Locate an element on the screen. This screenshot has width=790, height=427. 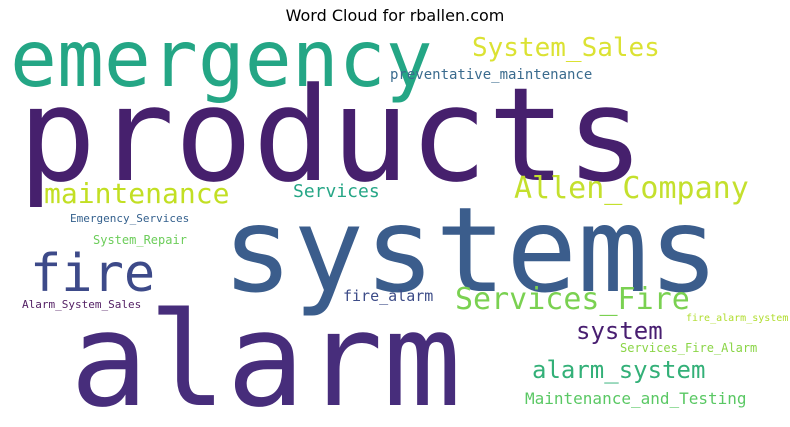
word-maintenance: maintenance is located at coordinates (137, 193).